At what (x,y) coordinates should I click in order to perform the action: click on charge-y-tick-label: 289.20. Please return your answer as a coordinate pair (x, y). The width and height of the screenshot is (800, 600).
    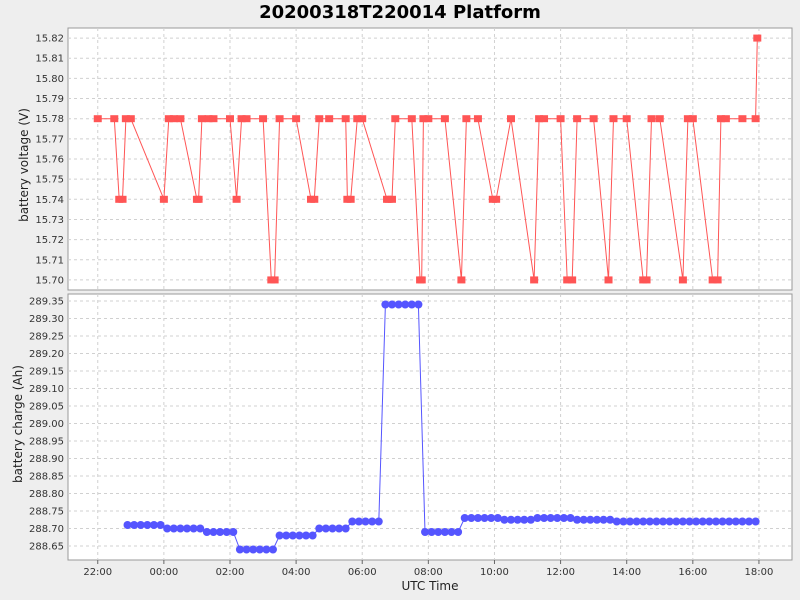
    Looking at the image, I should click on (46, 354).